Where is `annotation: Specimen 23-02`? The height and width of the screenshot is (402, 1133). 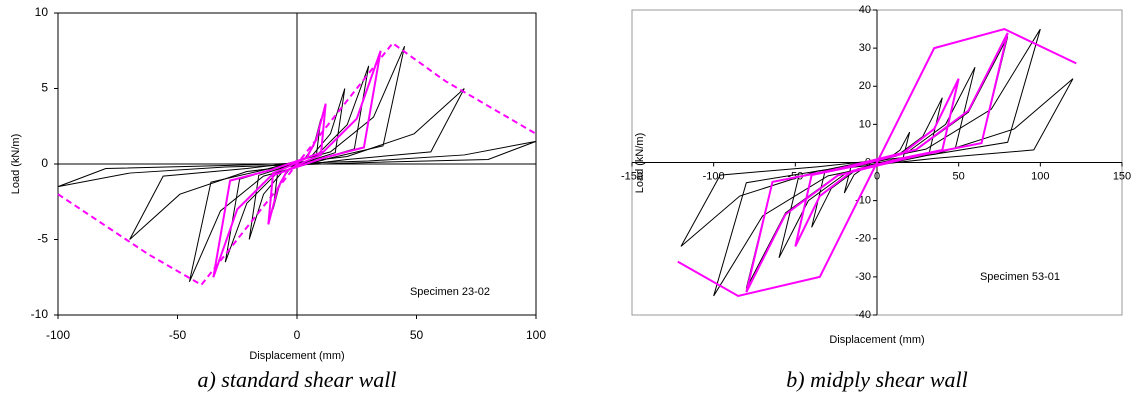 annotation: Specimen 23-02 is located at coordinates (450, 292).